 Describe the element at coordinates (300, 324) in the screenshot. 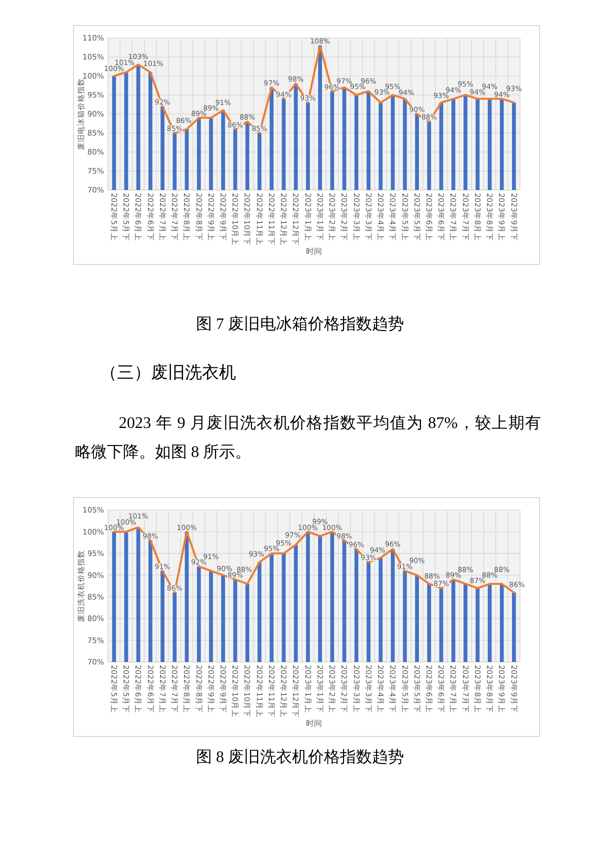

I see `caption: 图 7 废旧电冰箱价格指数趋势` at that location.